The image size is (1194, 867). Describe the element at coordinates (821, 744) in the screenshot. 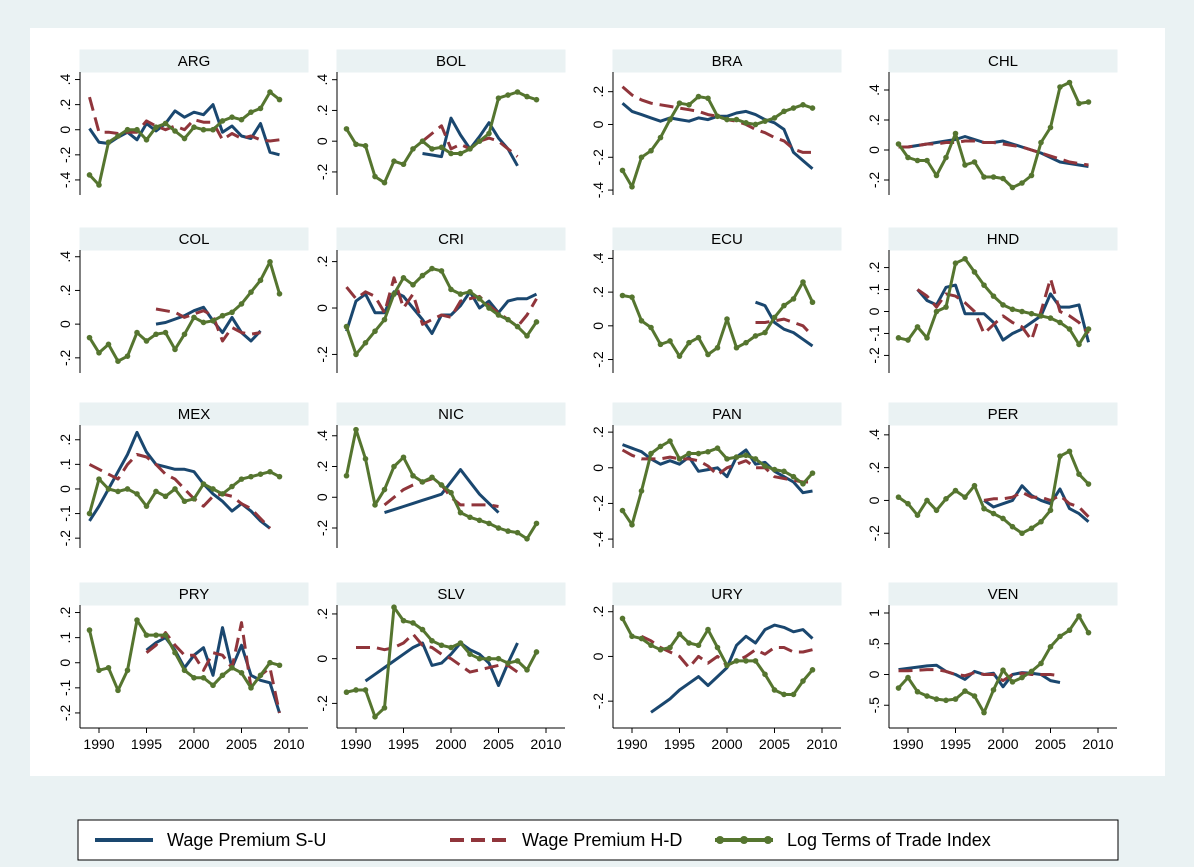

I see `x-tick-label: 2010` at that location.